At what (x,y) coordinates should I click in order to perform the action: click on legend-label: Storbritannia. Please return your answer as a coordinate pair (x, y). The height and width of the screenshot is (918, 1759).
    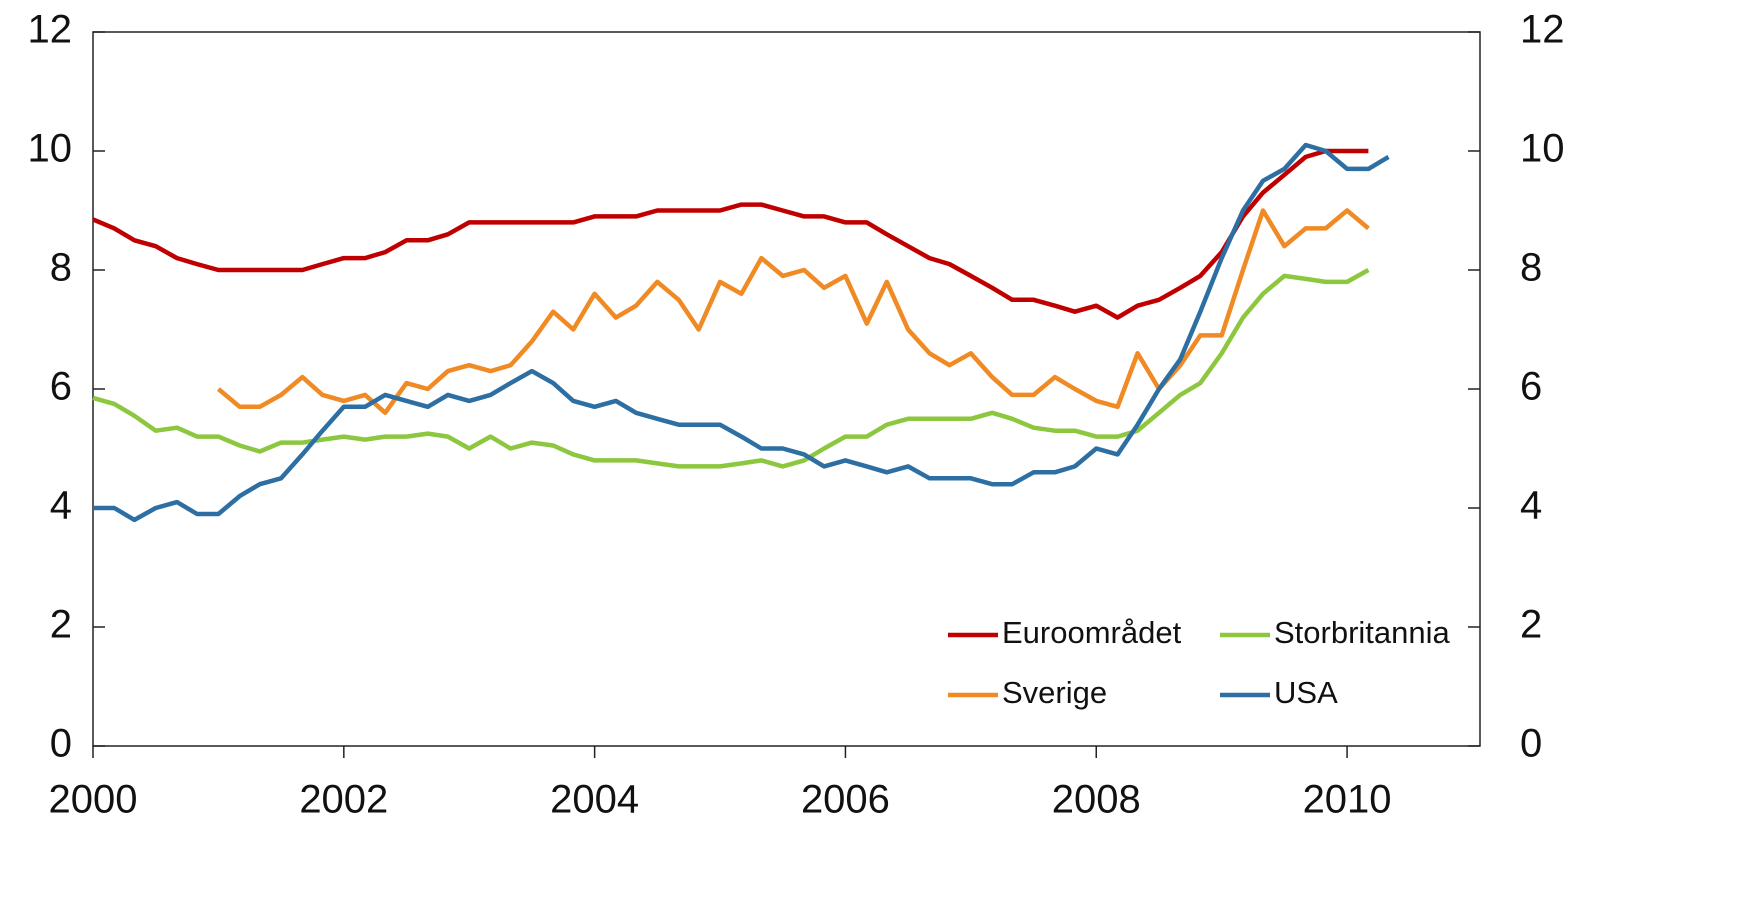
    Looking at the image, I should click on (1362, 632).